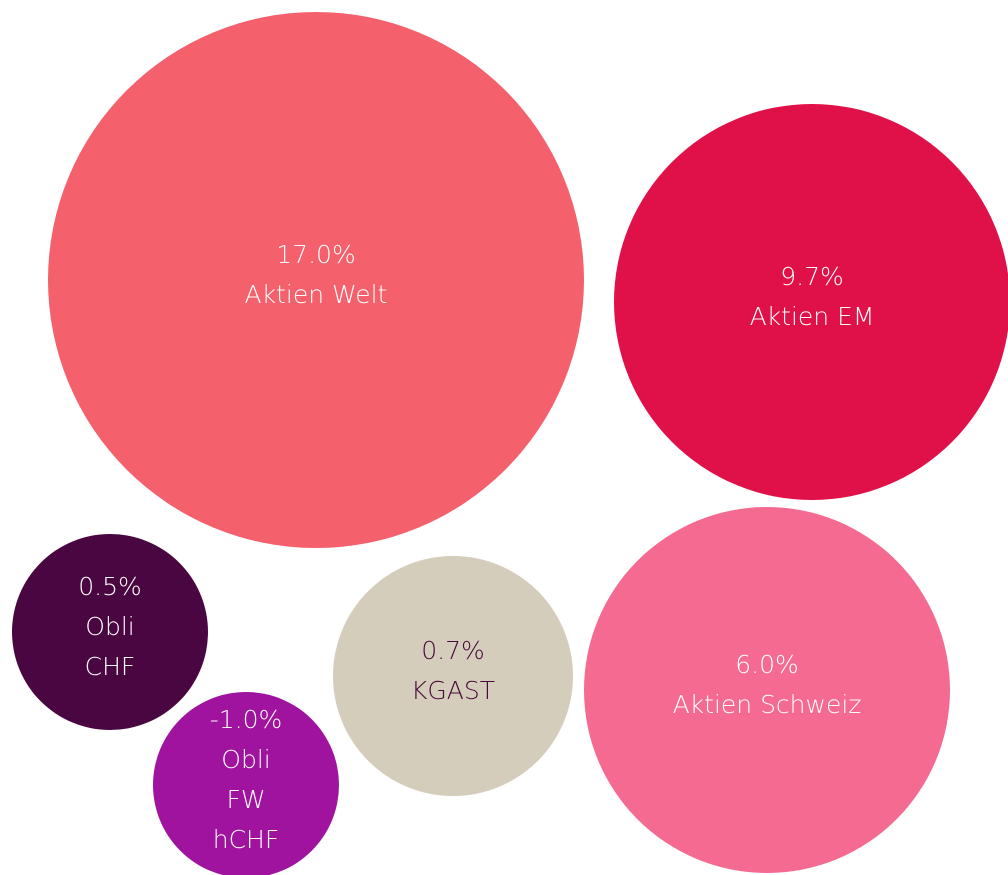  Describe the element at coordinates (767, 704) in the screenshot. I see `bubble-label: Aktien Schweiz` at that location.